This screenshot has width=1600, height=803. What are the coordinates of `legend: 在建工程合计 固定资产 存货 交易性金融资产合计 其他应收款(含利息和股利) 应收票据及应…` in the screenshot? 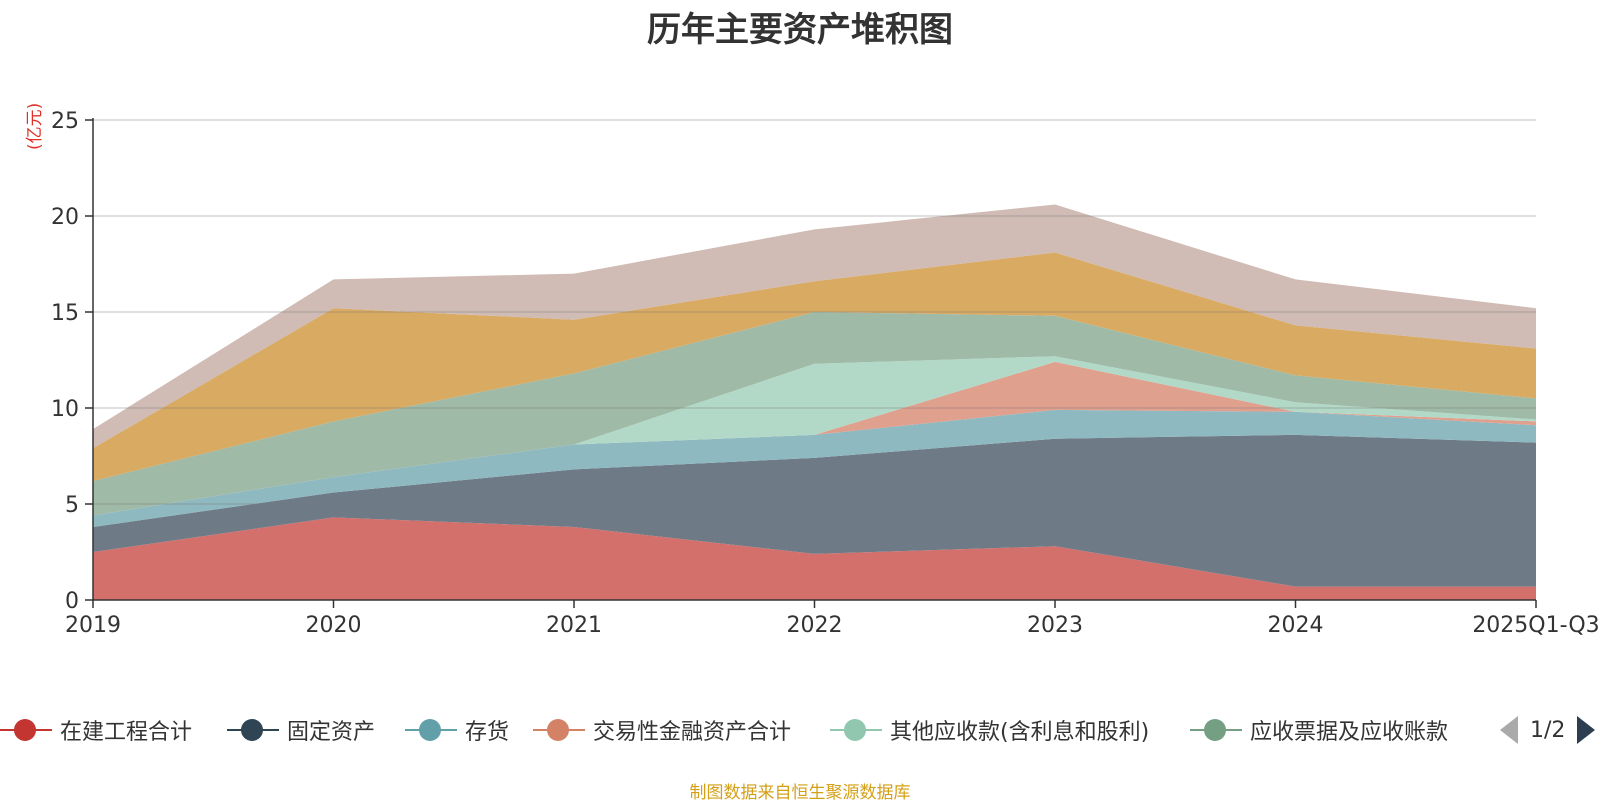 It's located at (800, 730).